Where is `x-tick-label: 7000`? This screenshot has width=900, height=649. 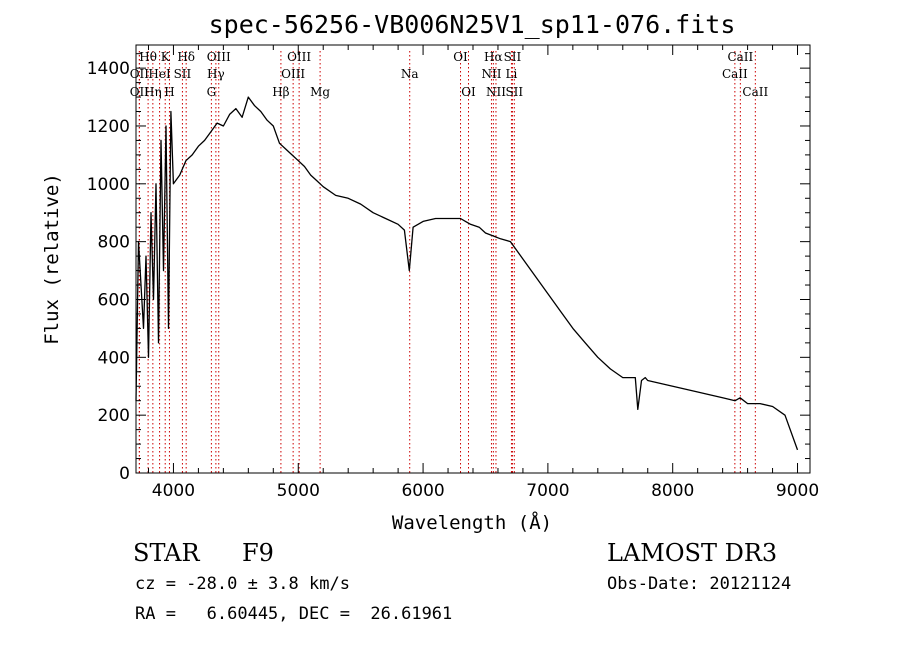 x-tick-label: 7000 is located at coordinates (547, 491).